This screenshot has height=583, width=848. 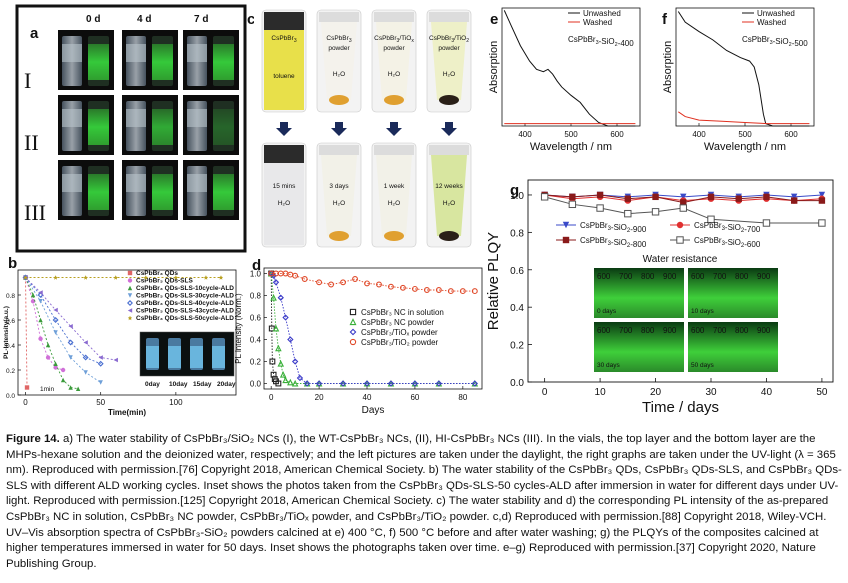 I want to click on inset-day-label: 0 days, so click(x=607, y=311).